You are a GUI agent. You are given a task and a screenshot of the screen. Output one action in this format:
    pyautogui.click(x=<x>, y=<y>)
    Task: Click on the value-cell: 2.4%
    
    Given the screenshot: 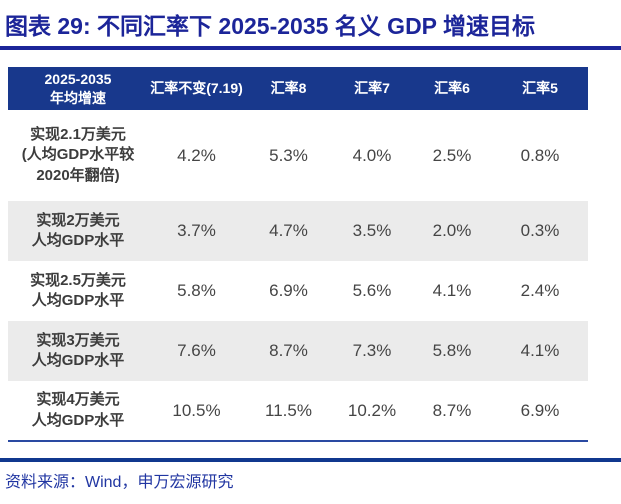 What is the action you would take?
    pyautogui.click(x=540, y=290)
    